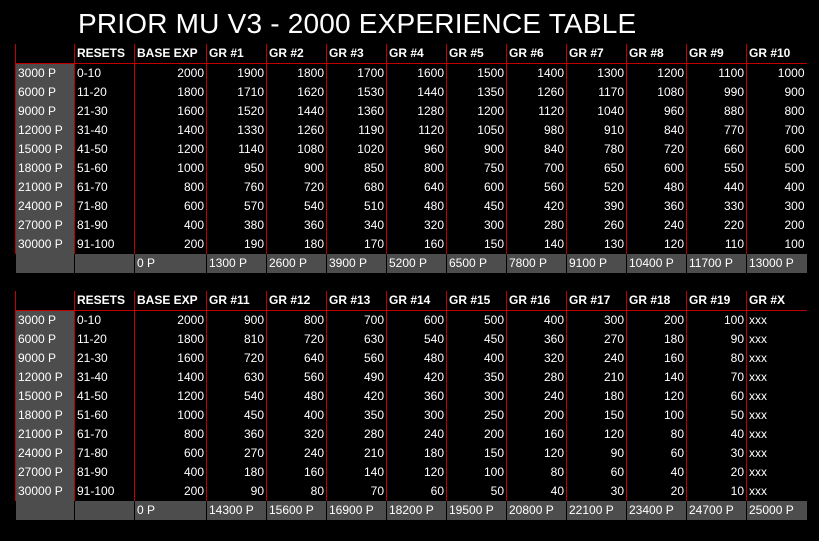 The height and width of the screenshot is (541, 819). I want to click on gr-exp-cell: 100, so click(476, 472).